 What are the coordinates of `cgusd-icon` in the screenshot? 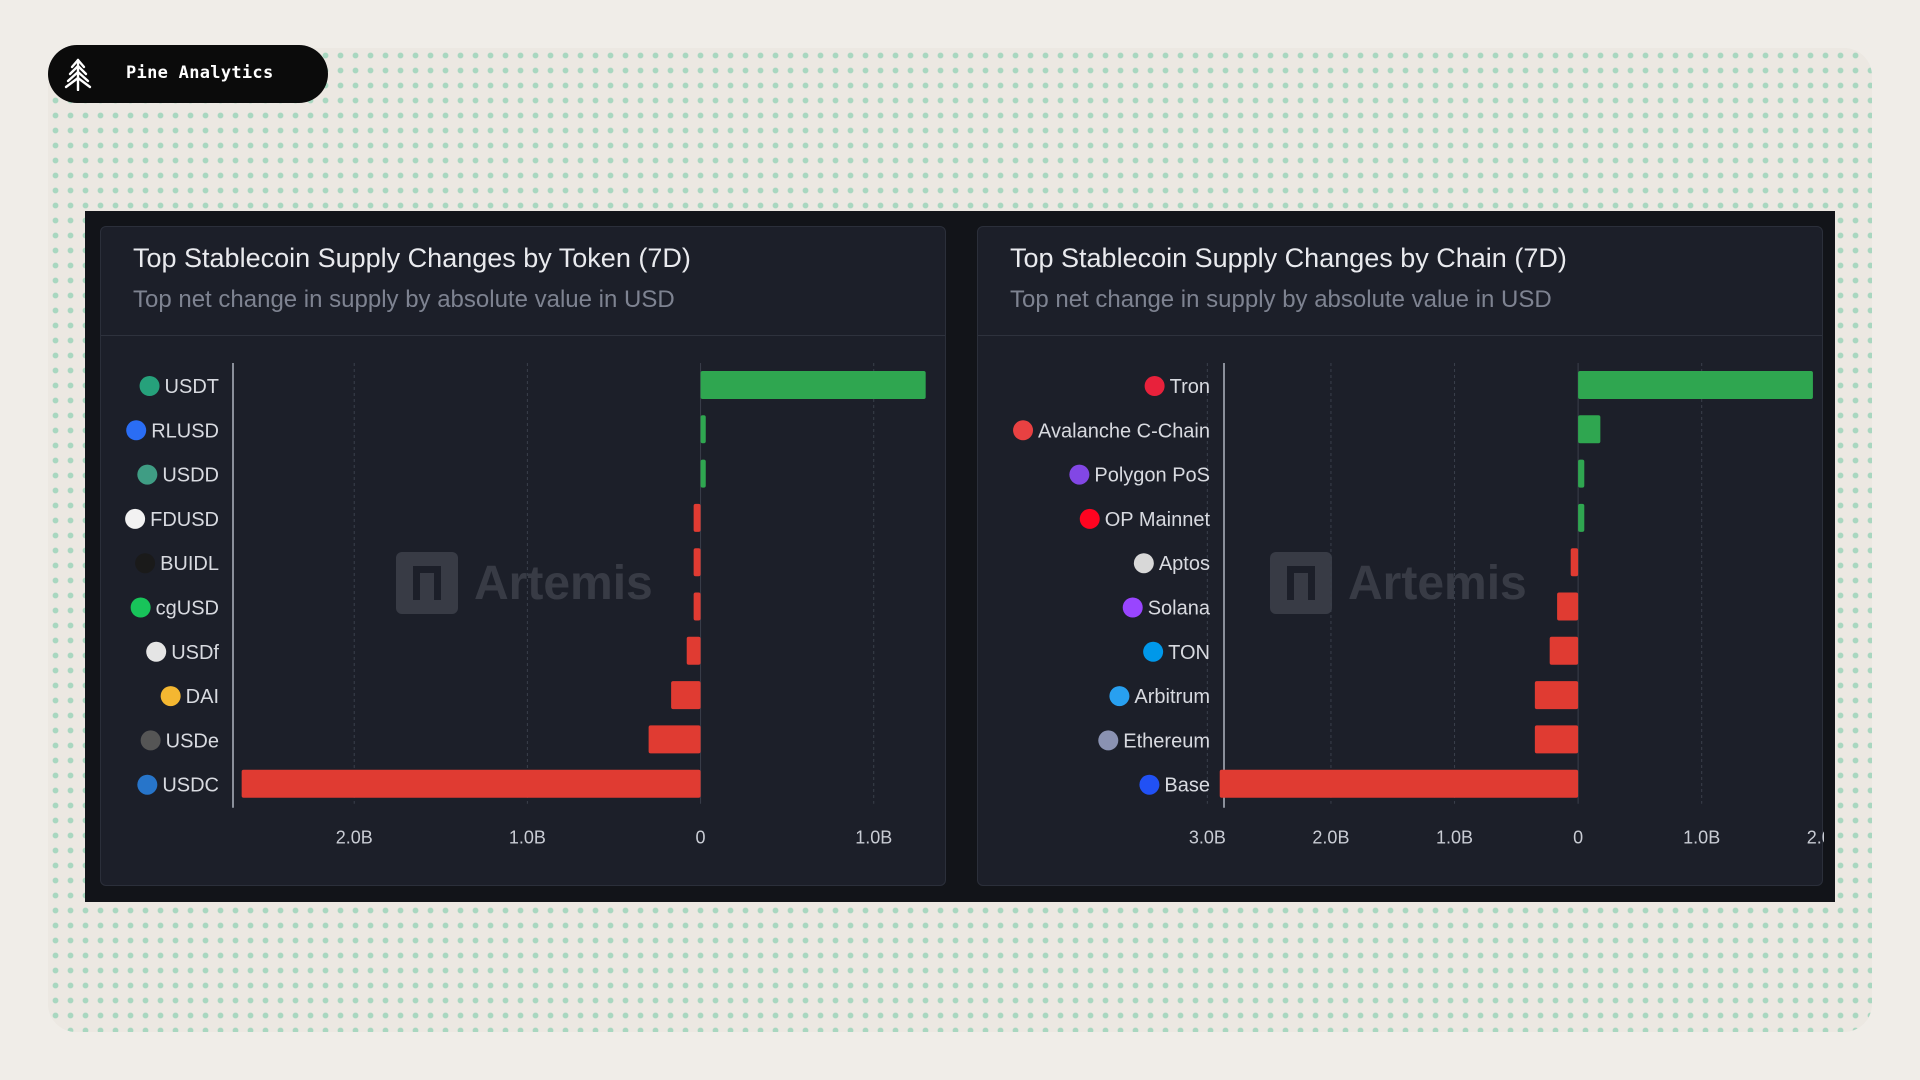 It's located at (140, 607).